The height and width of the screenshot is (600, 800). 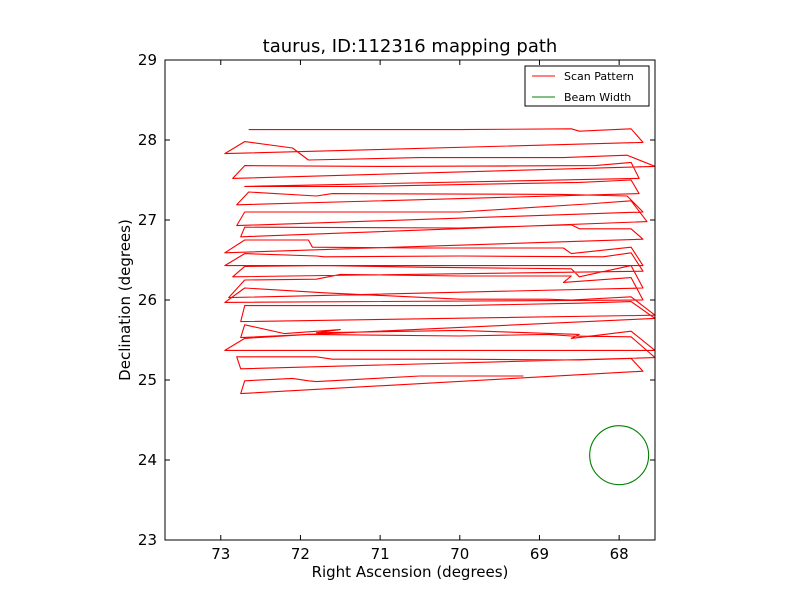 I want to click on legend-label-beam-width: Beam Width, so click(x=597, y=97).